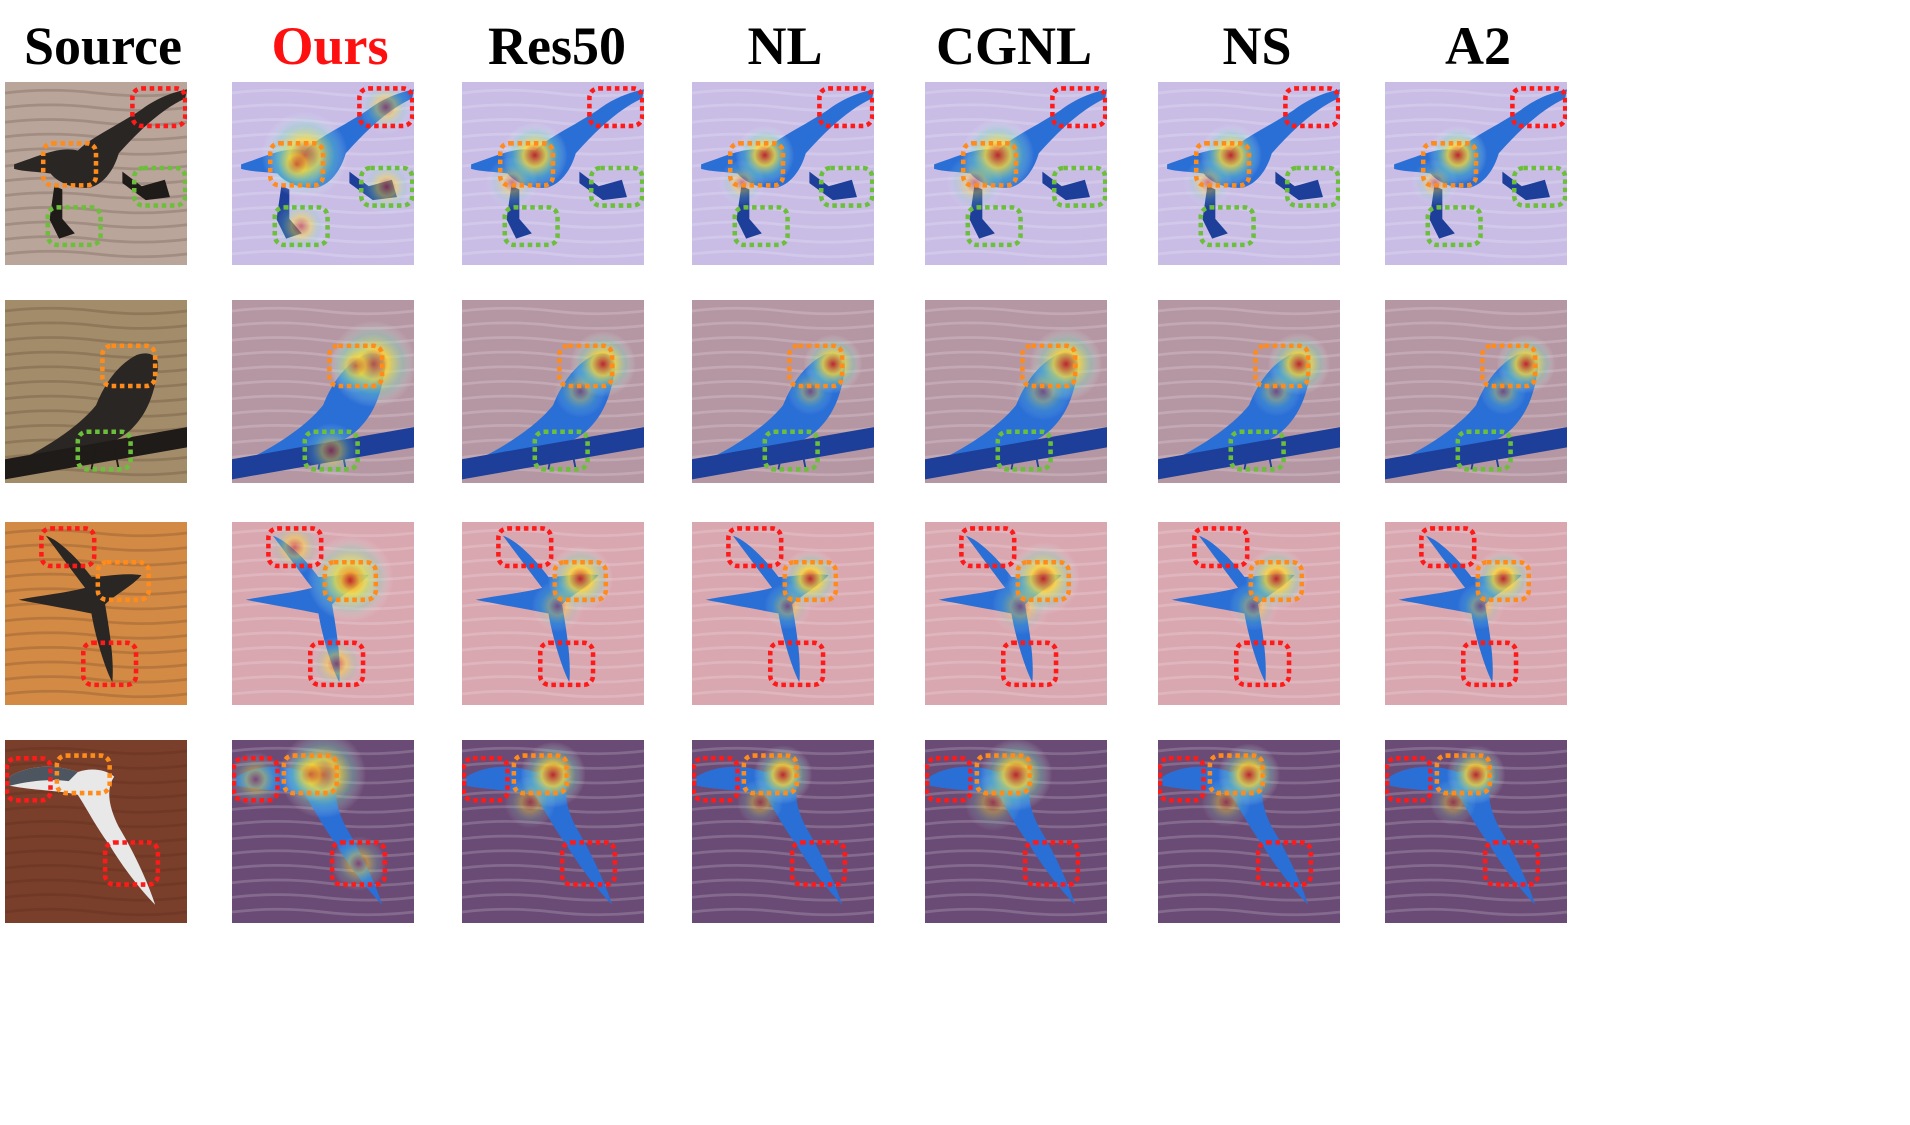 The image size is (1910, 1125). I want to click on column-header-ns: NS, so click(1257, 46).